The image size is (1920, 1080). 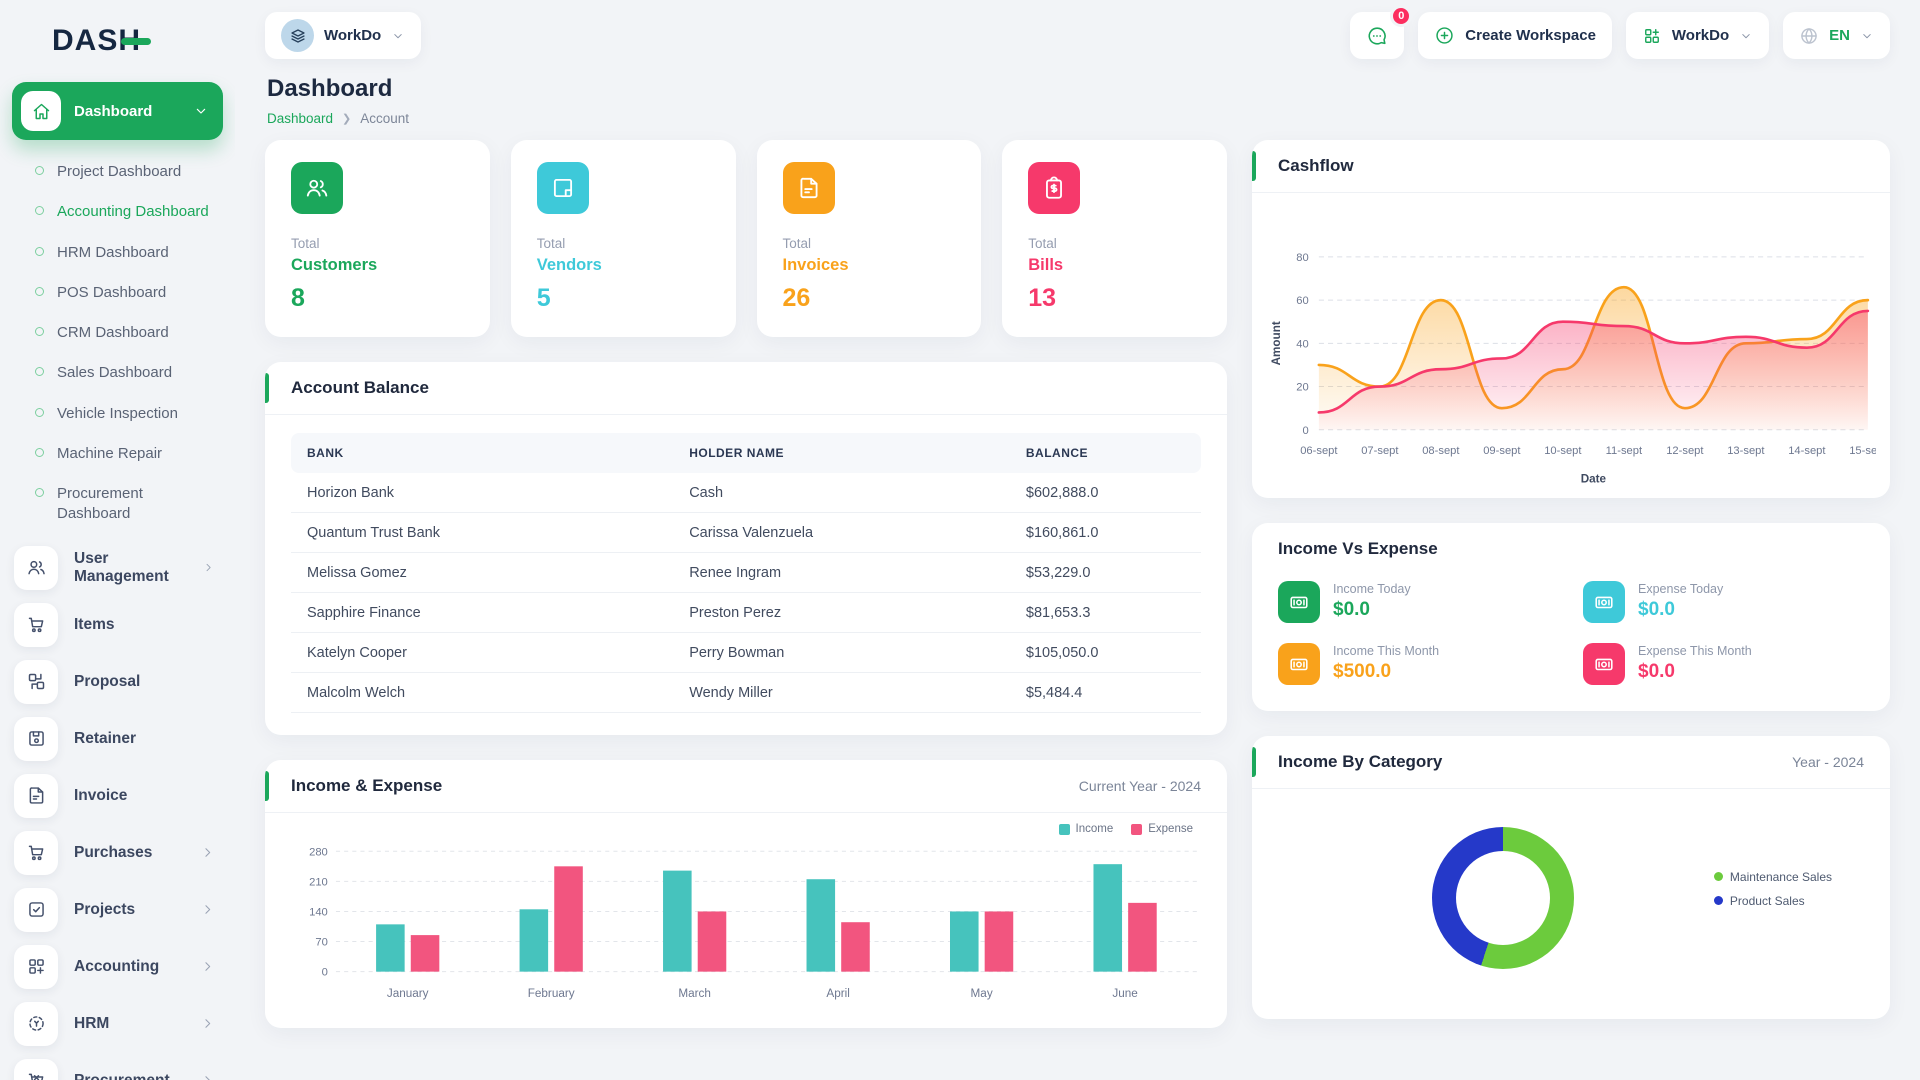 What do you see at coordinates (1723, 601) in the screenshot?
I see `tile-expense-today: Expense Today $0.0` at bounding box center [1723, 601].